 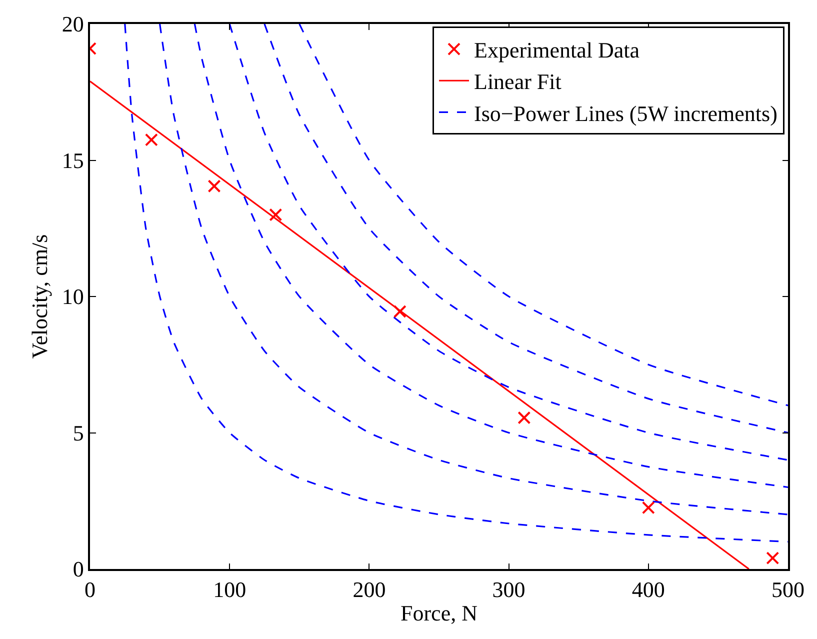 What do you see at coordinates (78, 433) in the screenshot?
I see `y-tick-label: 5` at bounding box center [78, 433].